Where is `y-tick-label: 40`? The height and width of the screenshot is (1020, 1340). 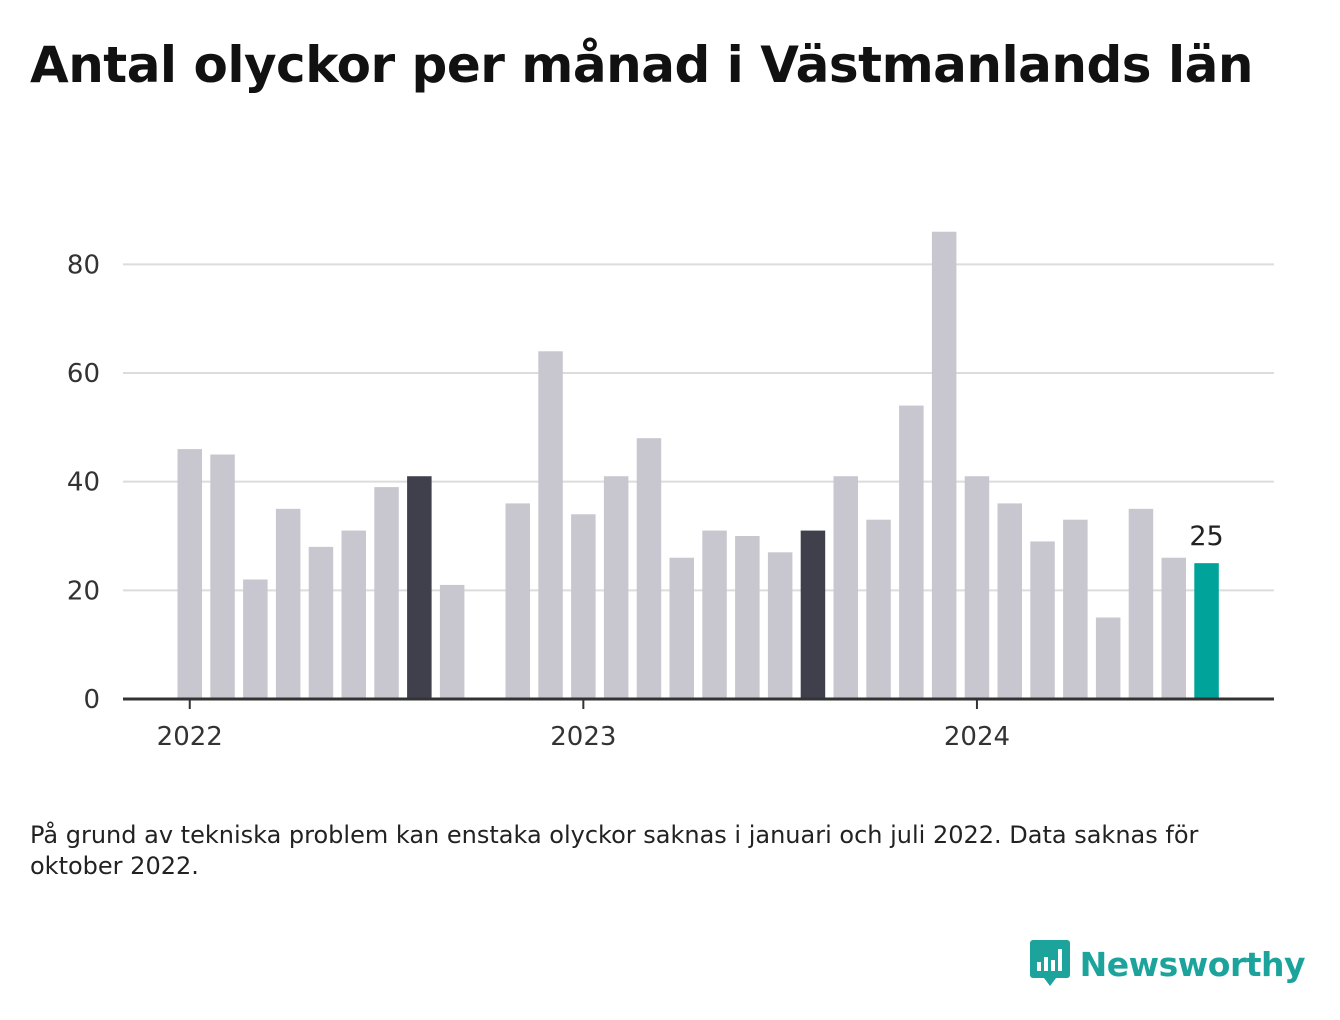 y-tick-label: 40 is located at coordinates (83, 483).